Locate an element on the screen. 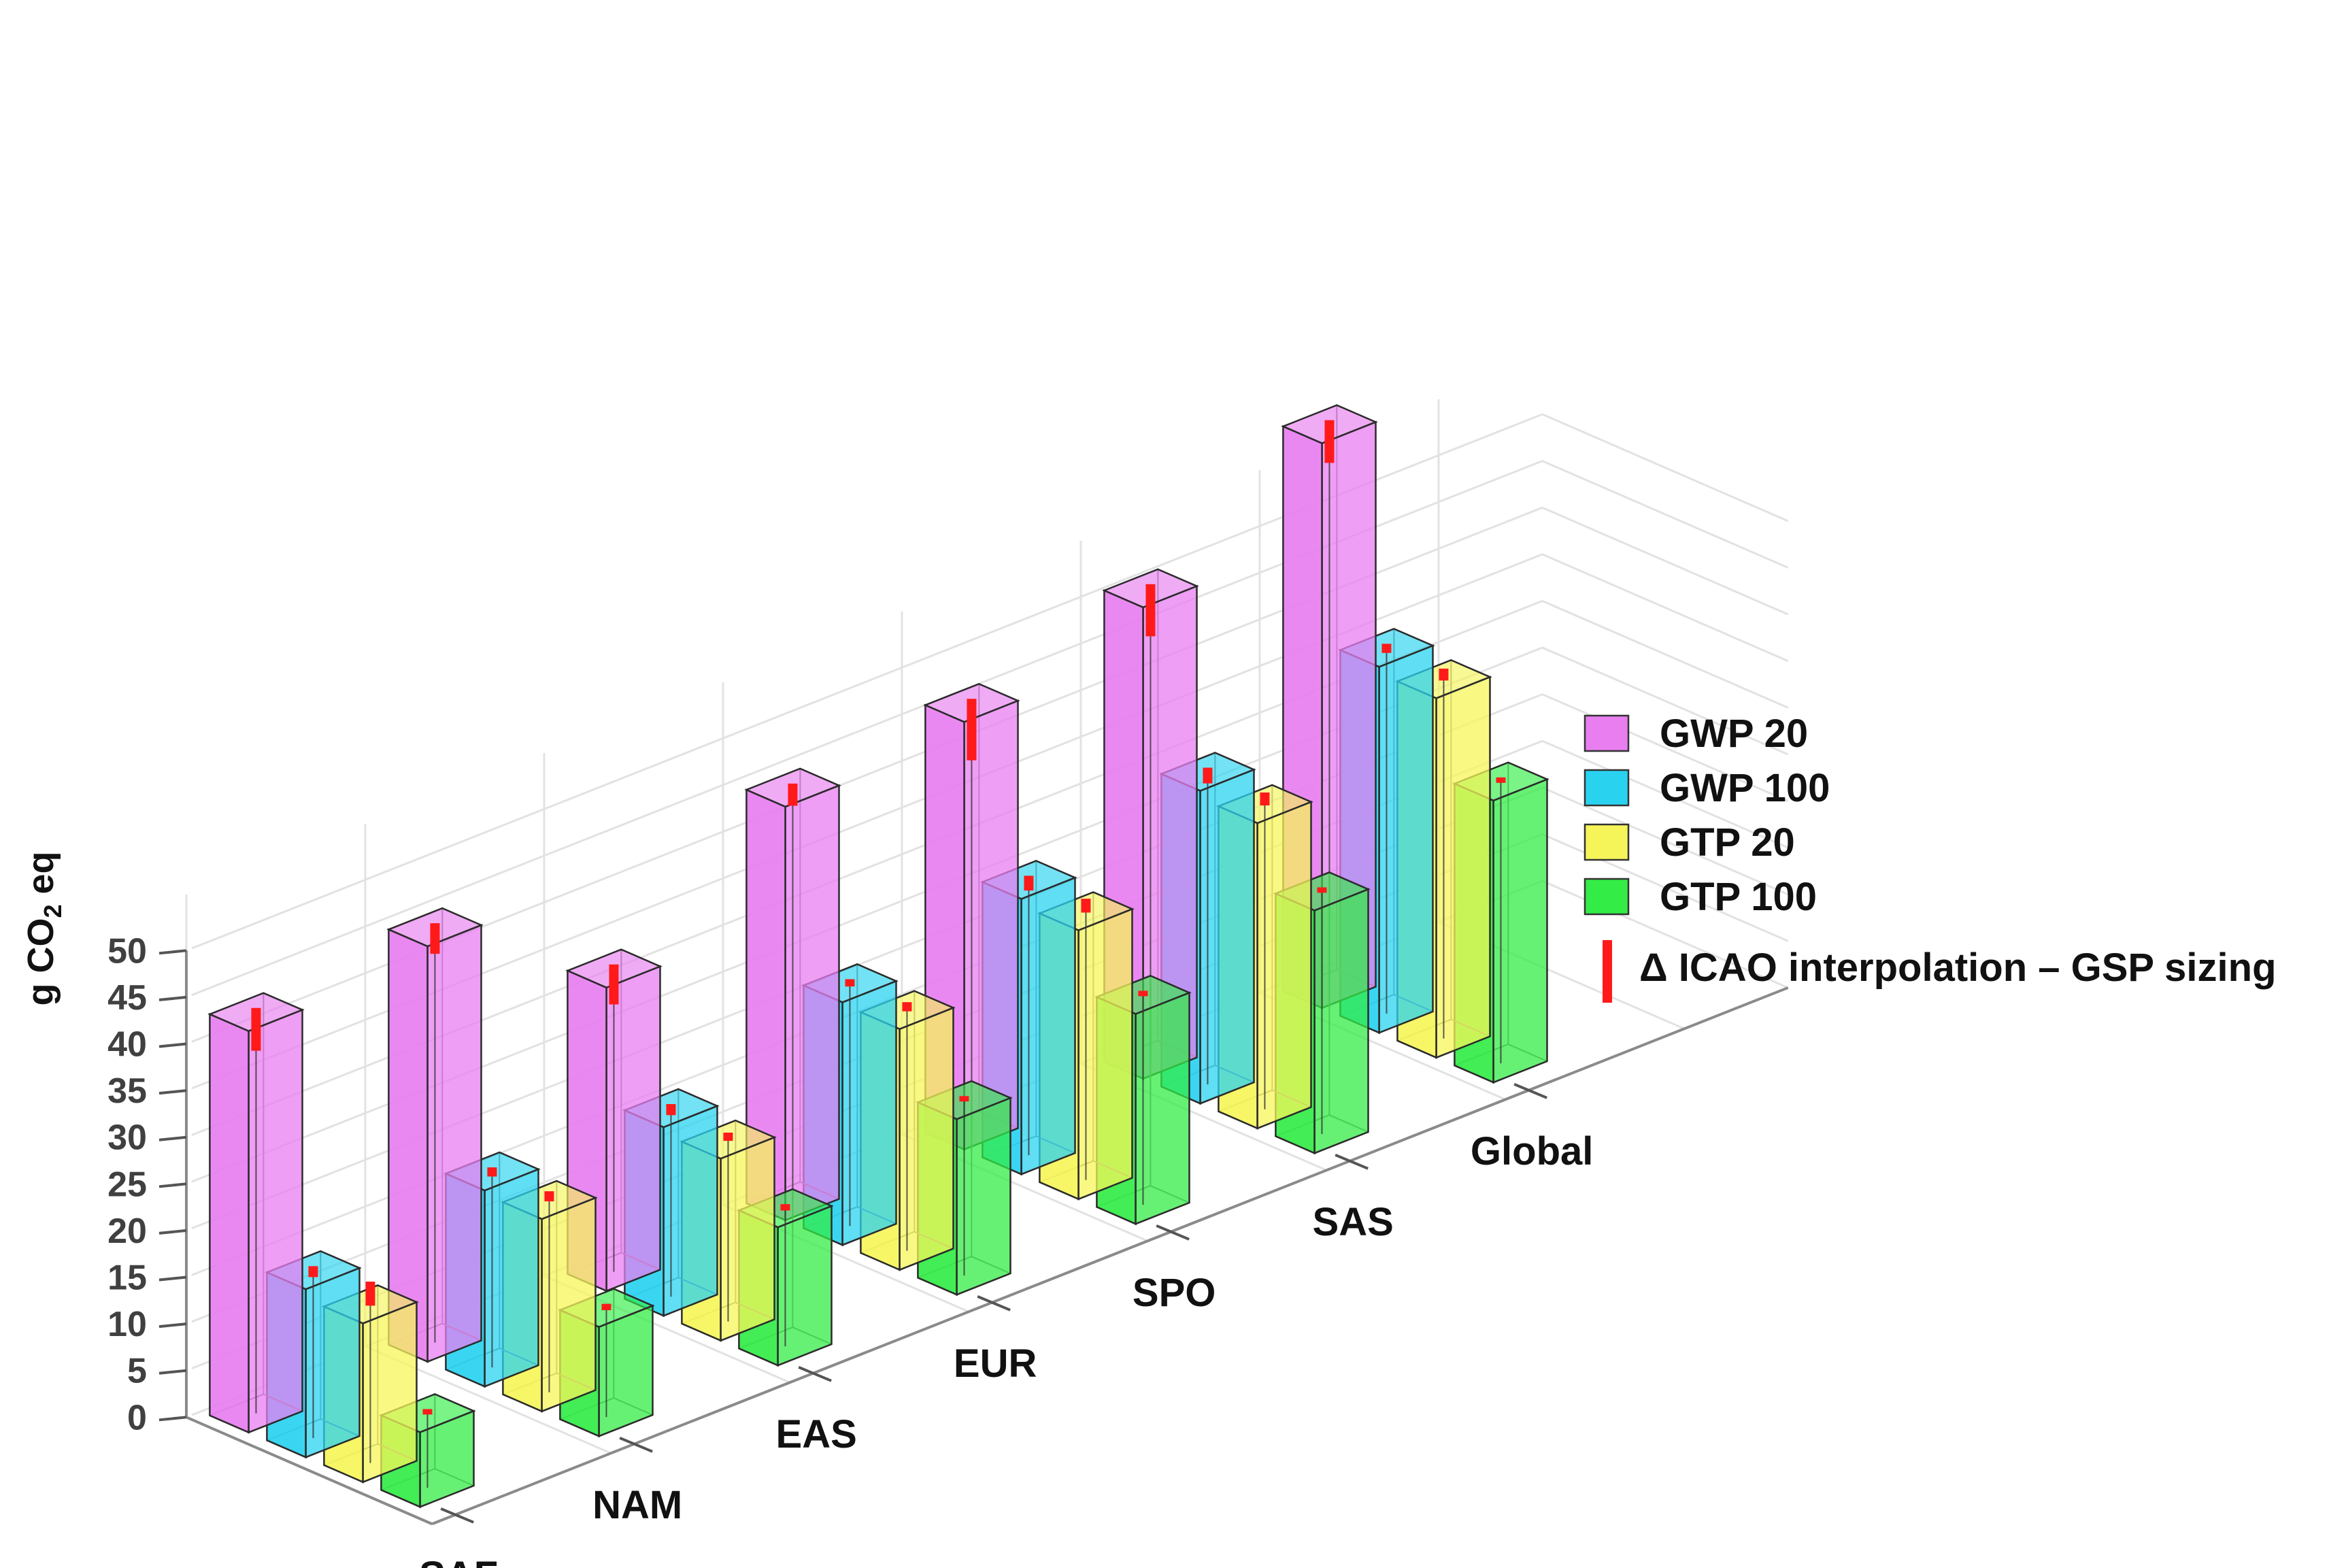 The width and height of the screenshot is (2329, 1568). y-tick-label: 5 is located at coordinates (137, 1371).